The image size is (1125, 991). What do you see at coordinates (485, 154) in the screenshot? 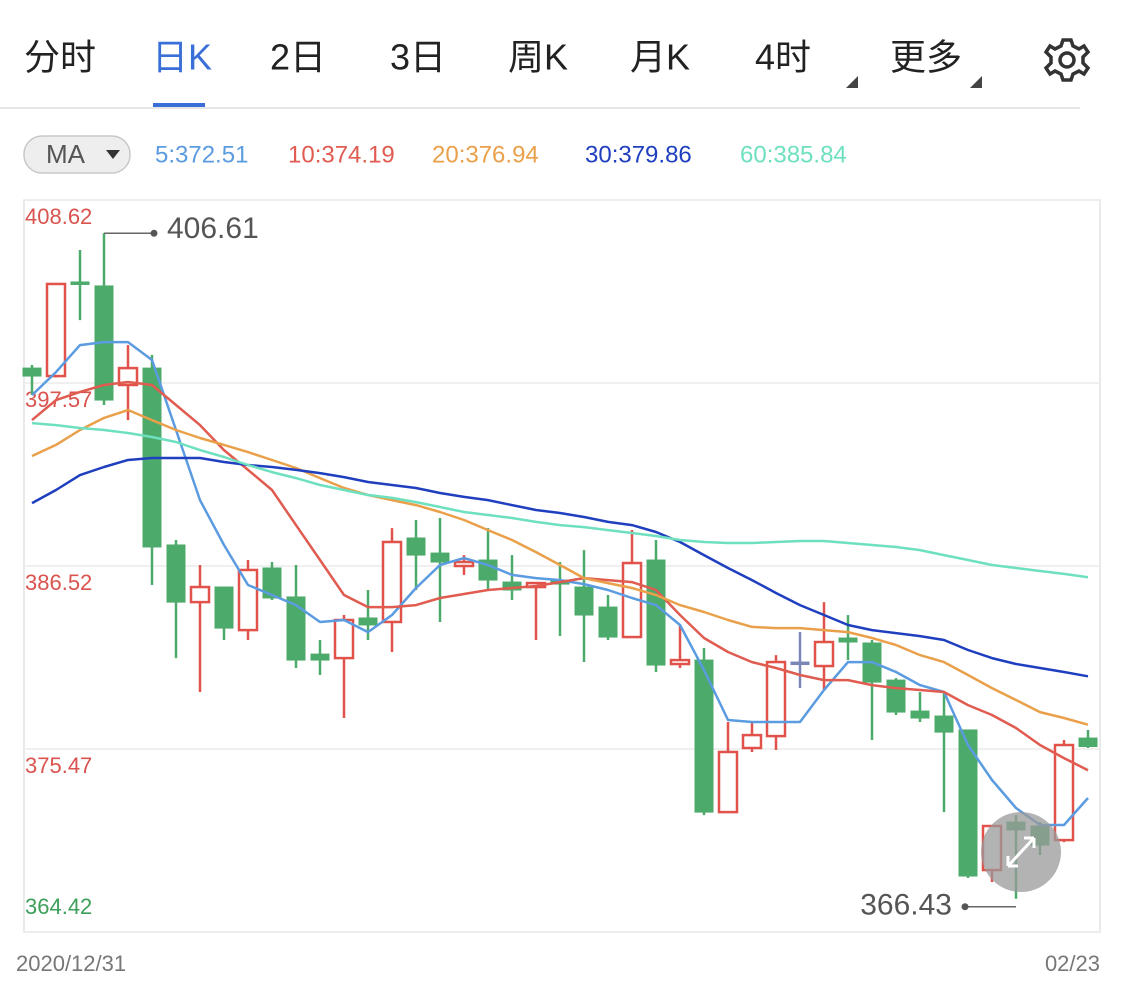
I see `legend-entry: 20:376.94` at bounding box center [485, 154].